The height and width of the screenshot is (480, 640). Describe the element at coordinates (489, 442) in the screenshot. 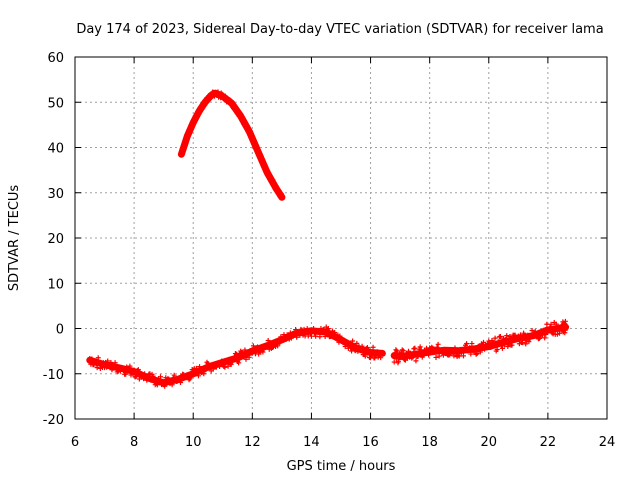

I see `x-tick-label: 20` at that location.